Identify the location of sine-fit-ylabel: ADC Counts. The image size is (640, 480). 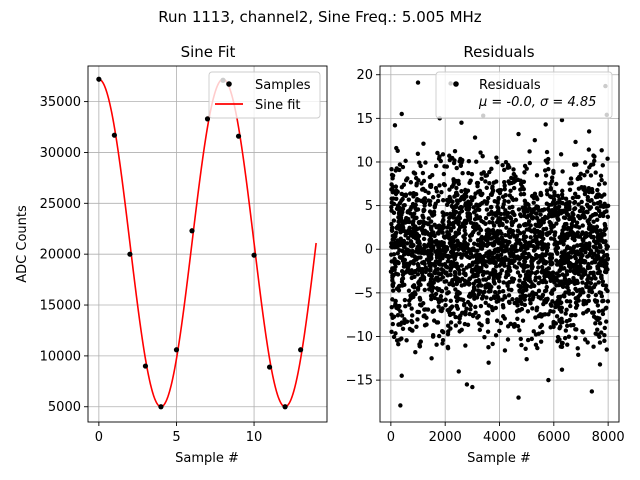
(22, 244).